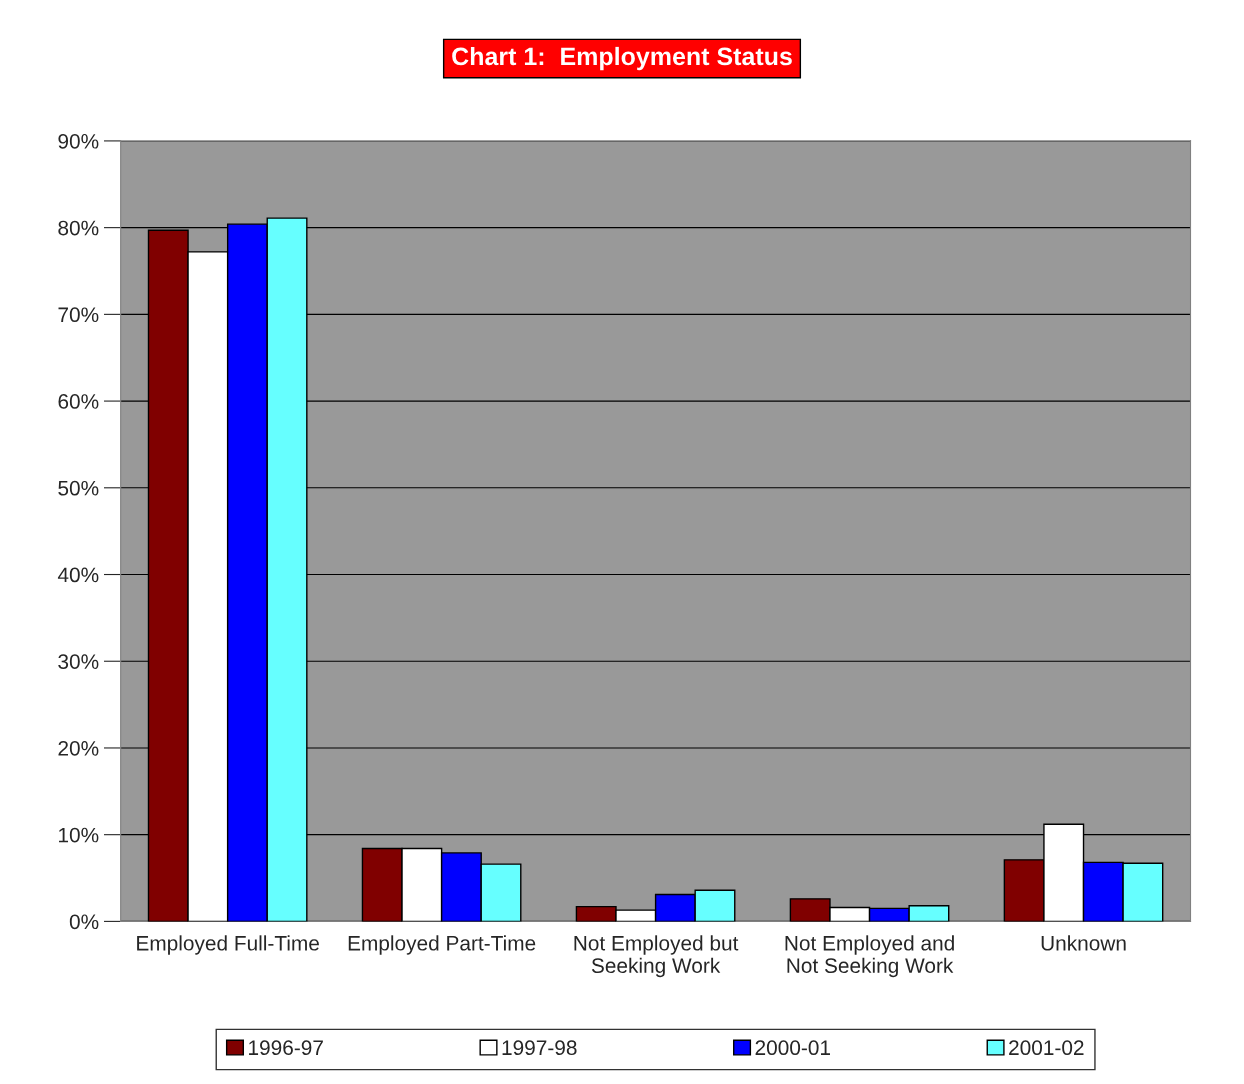  Describe the element at coordinates (792, 1048) in the screenshot. I see `legend-label: 2000-01` at that location.